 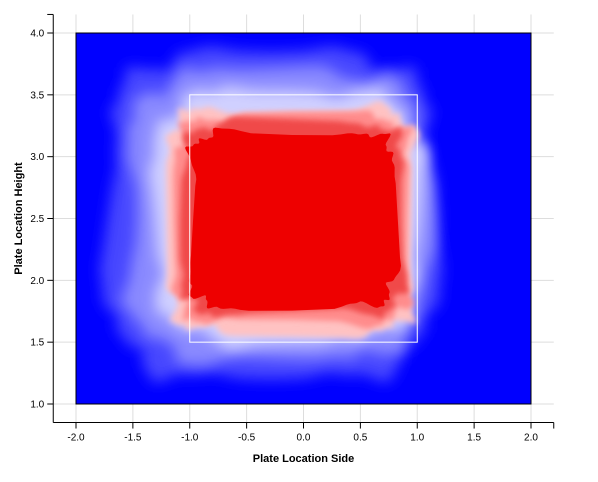 What do you see at coordinates (531, 438) in the screenshot?
I see `x-tick-label: 2.0` at bounding box center [531, 438].